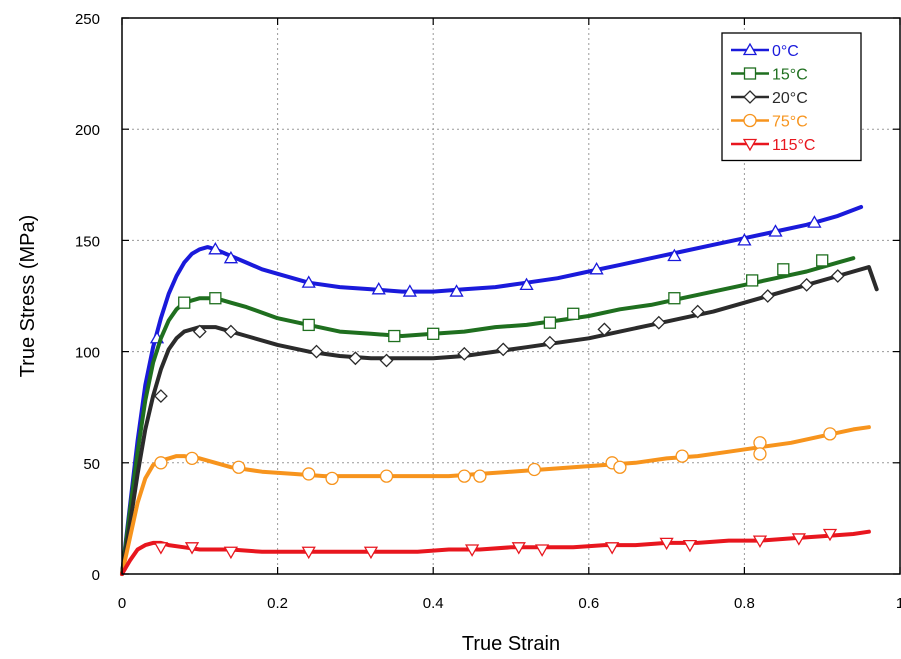 The height and width of the screenshot is (659, 901). Describe the element at coordinates (793, 145) in the screenshot. I see `legend-label: 115°C` at that location.